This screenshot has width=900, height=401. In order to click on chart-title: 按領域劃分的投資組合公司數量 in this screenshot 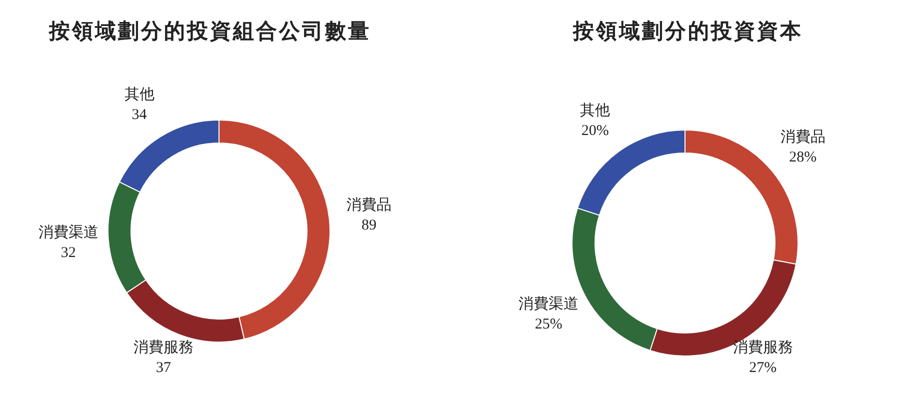, I will do `click(209, 31)`.